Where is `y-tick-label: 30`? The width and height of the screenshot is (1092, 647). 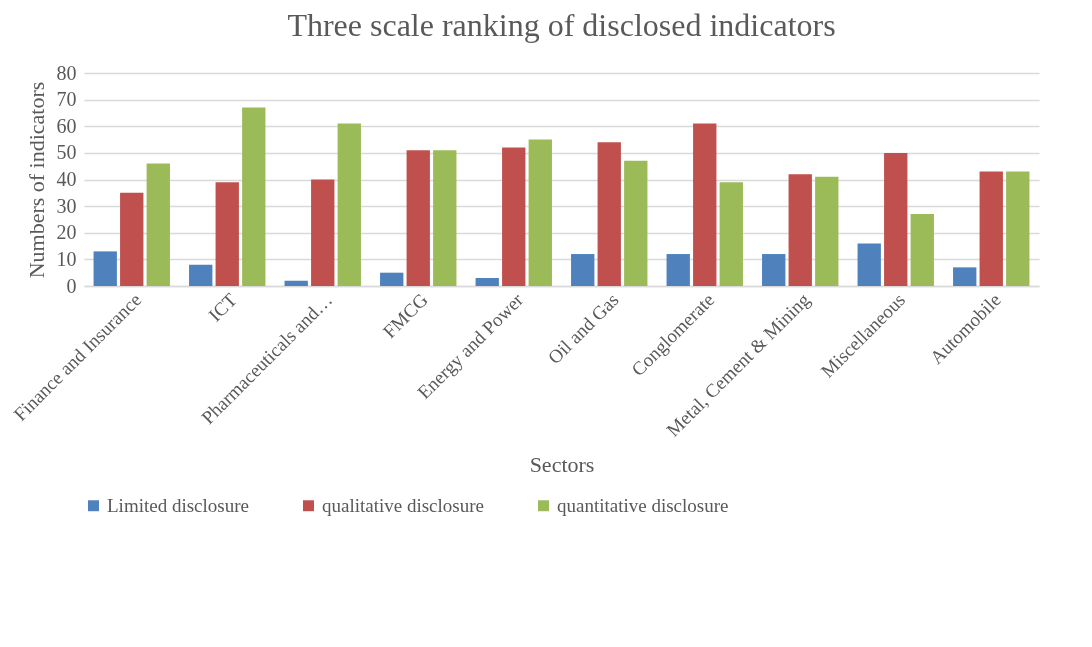
y-tick-label: 30 is located at coordinates (66, 205).